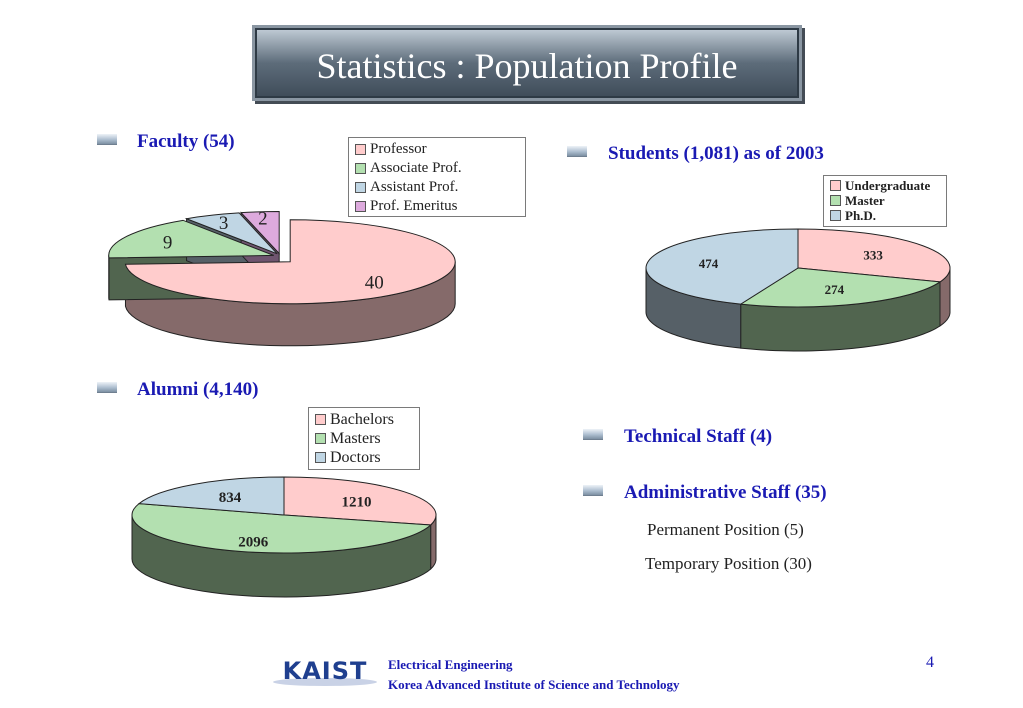 Image resolution: width=1023 pixels, height=708 pixels. I want to click on legend-entry: Doctors, so click(364, 457).